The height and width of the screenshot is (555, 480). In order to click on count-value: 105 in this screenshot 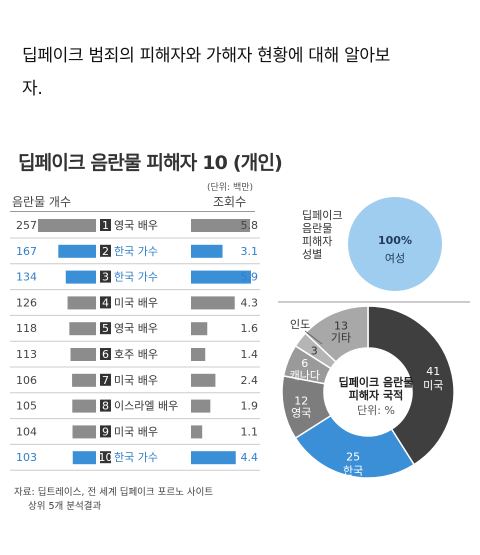, I will do `click(26, 406)`.